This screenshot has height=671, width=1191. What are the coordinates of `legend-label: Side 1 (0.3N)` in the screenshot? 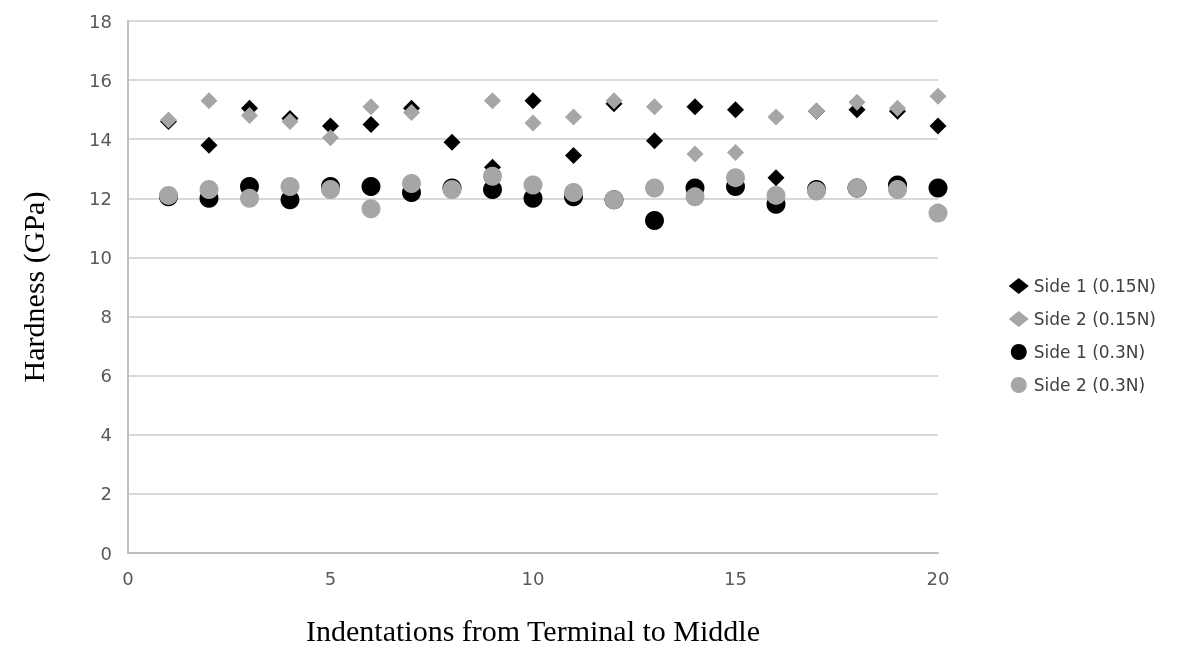 It's located at (1089, 352).